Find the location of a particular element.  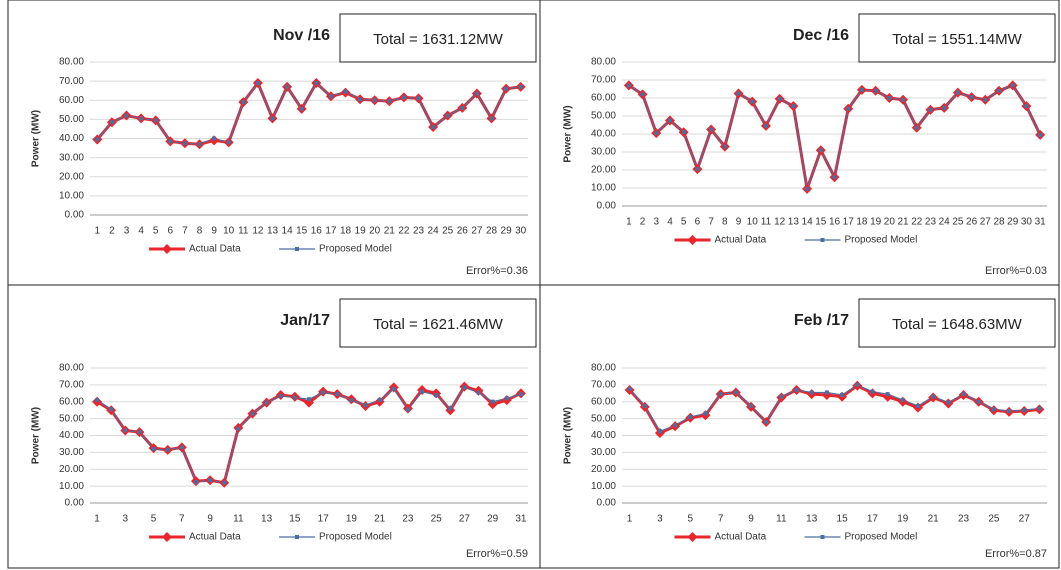

x-tick-label: 29 is located at coordinates (493, 519).